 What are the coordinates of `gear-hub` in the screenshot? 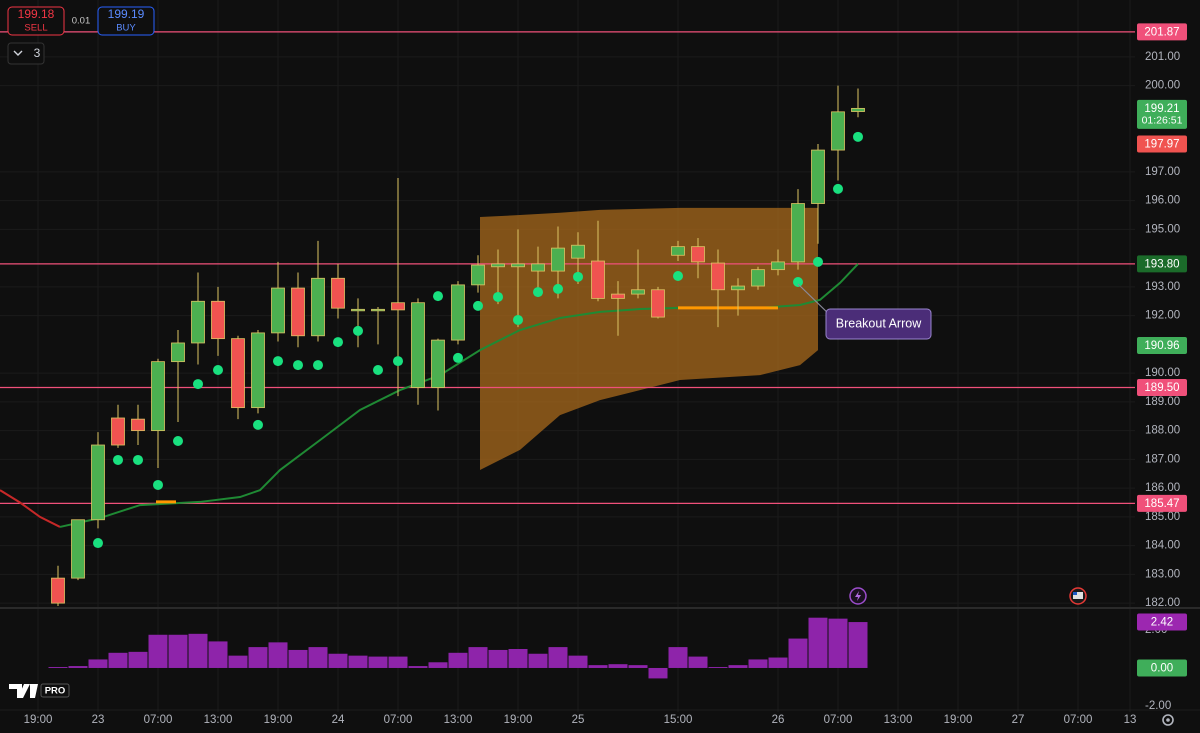 It's located at (1168, 720).